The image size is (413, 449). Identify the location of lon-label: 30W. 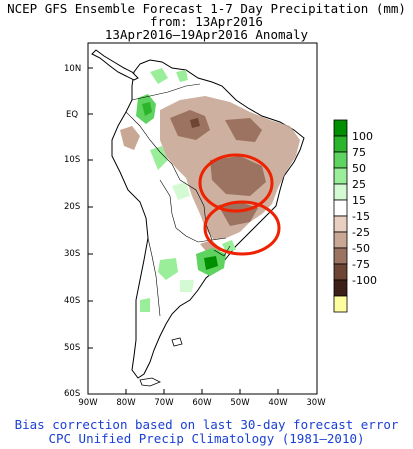
(316, 403).